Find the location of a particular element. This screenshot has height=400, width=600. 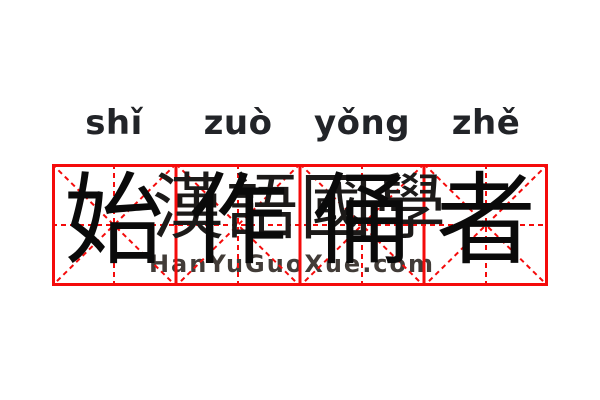

pinyin-syllable-yong: yǒng is located at coordinates (362, 123).